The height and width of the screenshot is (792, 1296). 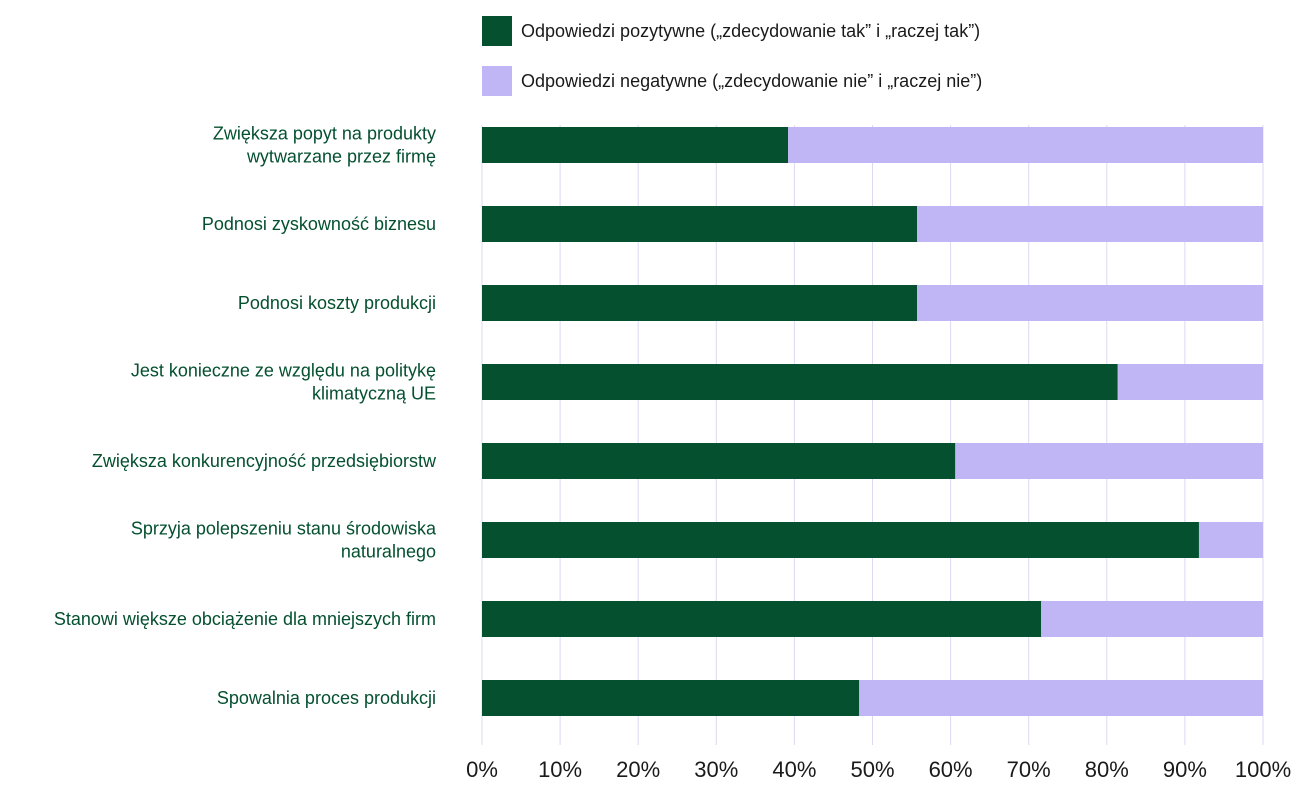 What do you see at coordinates (341, 157) in the screenshot?
I see `category-label-line: wytwarzane przez firmę` at bounding box center [341, 157].